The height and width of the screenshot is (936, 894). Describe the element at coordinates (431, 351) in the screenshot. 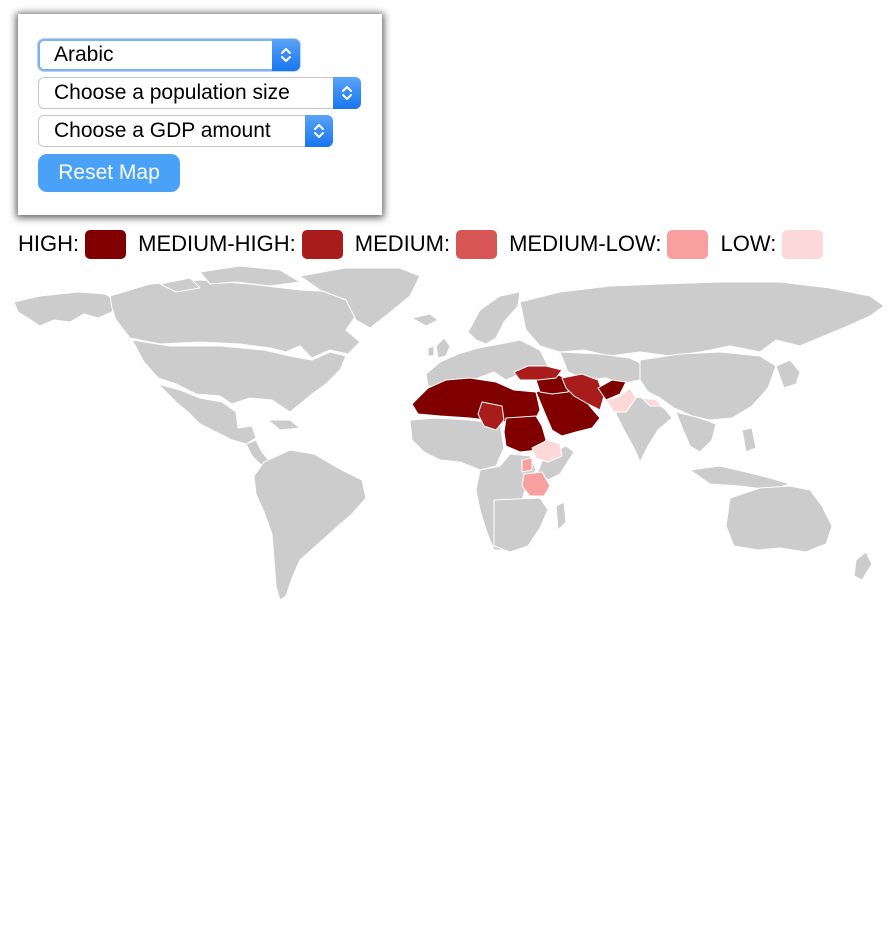

I see `ireland` at that location.